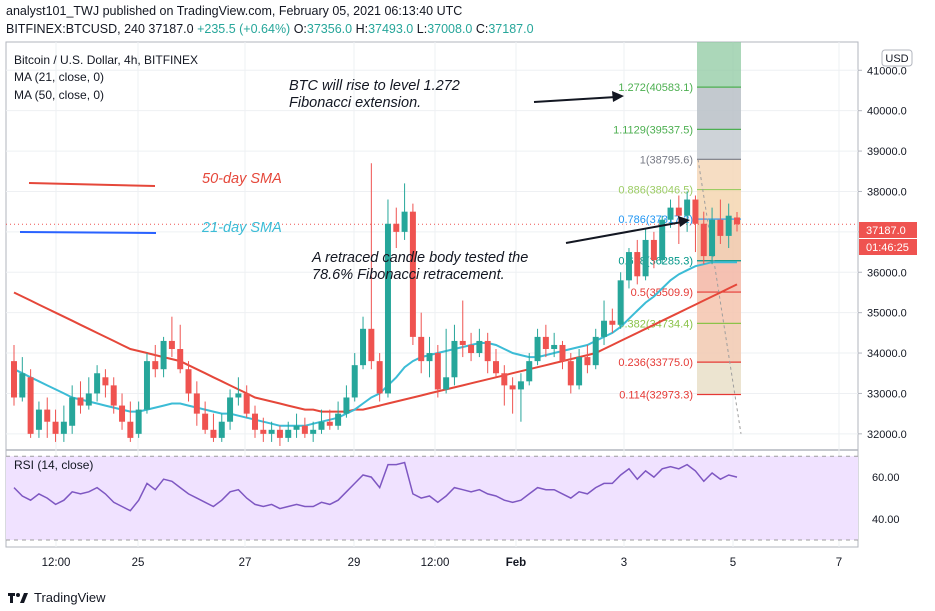 The width and height of the screenshot is (935, 611). Describe the element at coordinates (355, 103) in the screenshot. I see `target-annotation-line2: Fibonacci extension.` at that location.